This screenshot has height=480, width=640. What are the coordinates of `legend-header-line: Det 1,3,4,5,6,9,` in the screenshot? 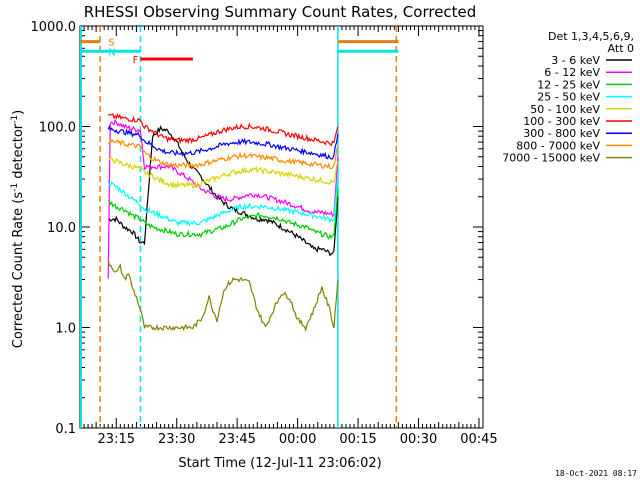 It's located at (591, 36).